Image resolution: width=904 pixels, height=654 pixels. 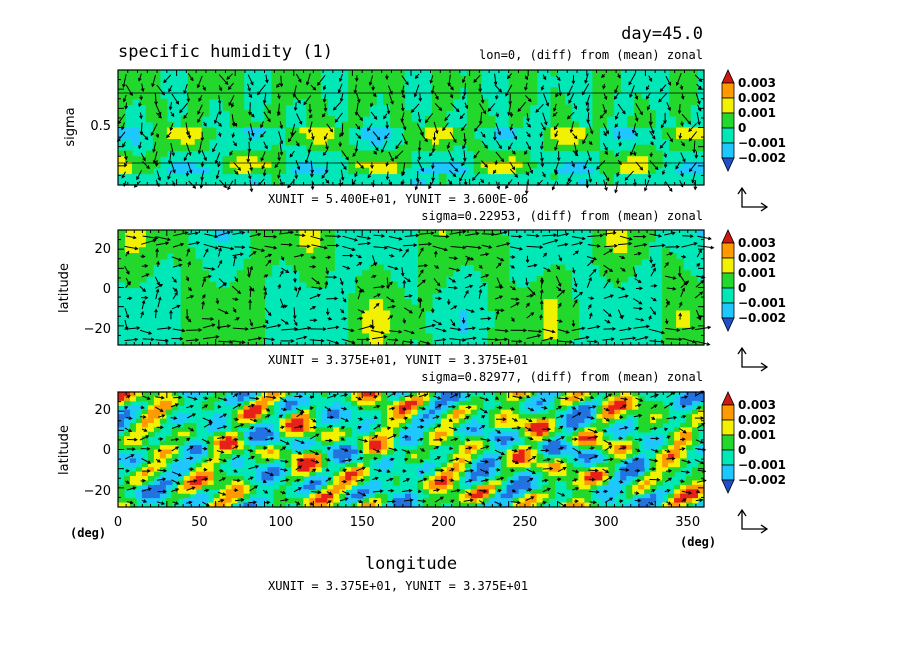 I want to click on axes-arrow-icon, so click(x=742, y=190).